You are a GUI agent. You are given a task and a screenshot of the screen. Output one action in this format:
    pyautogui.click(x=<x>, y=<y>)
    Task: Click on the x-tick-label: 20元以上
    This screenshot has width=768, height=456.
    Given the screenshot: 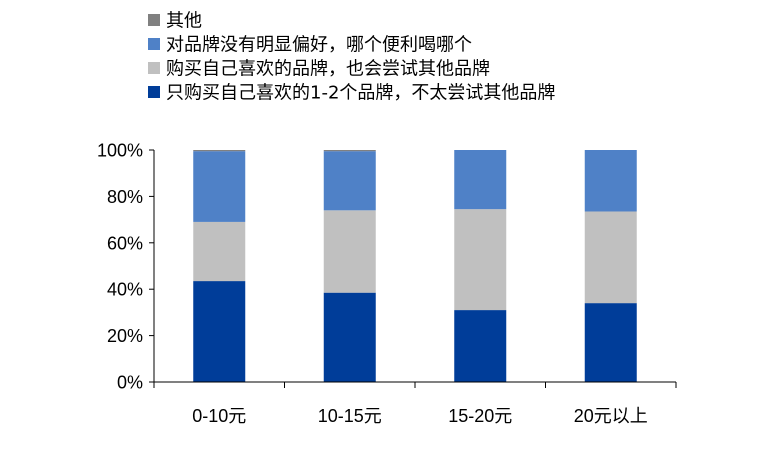 What is the action you would take?
    pyautogui.click(x=611, y=416)
    